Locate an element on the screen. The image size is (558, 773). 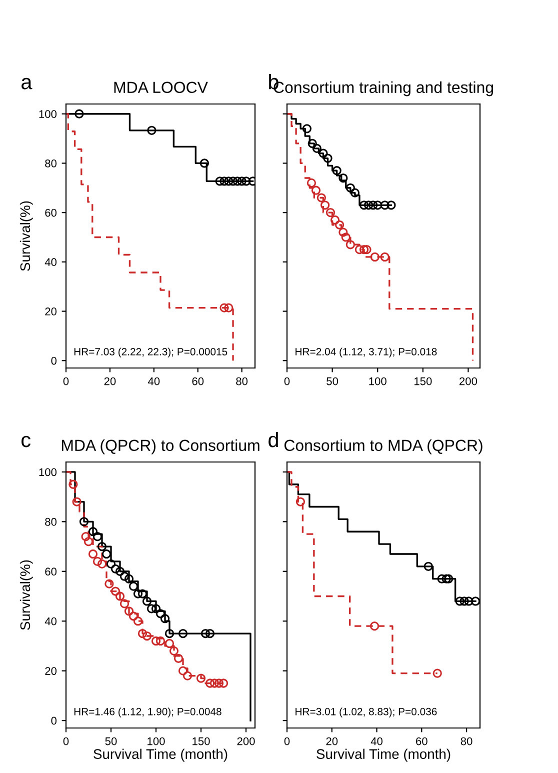
chart-title: MDA LOOCV is located at coordinates (161, 88).